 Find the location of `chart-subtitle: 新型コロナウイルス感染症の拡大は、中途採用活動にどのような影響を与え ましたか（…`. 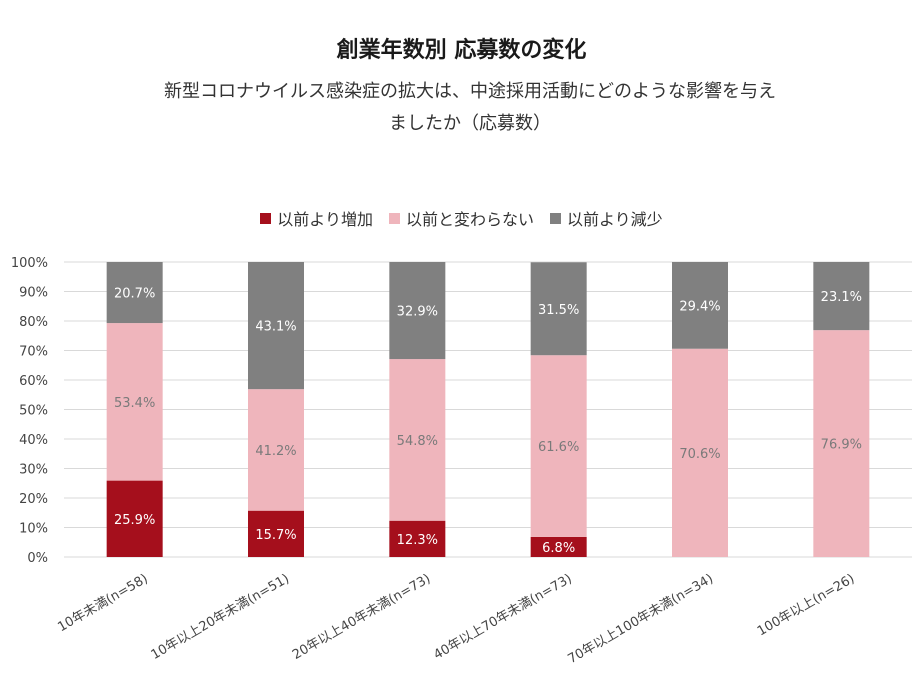

chart-subtitle: 新型コロナウイルス感染症の拡大は、中途採用活動にどのような影響を与え ましたか（… is located at coordinates (470, 108).